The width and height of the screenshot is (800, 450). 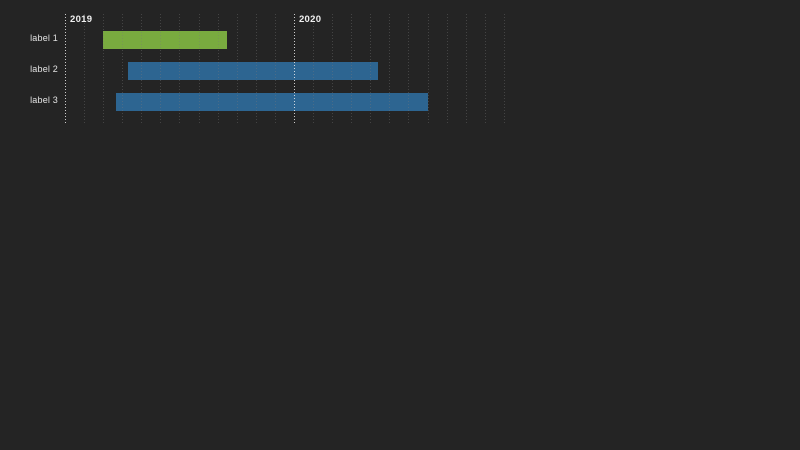 What do you see at coordinates (310, 19) in the screenshot?
I see `year-tick-label: 2020` at bounding box center [310, 19].